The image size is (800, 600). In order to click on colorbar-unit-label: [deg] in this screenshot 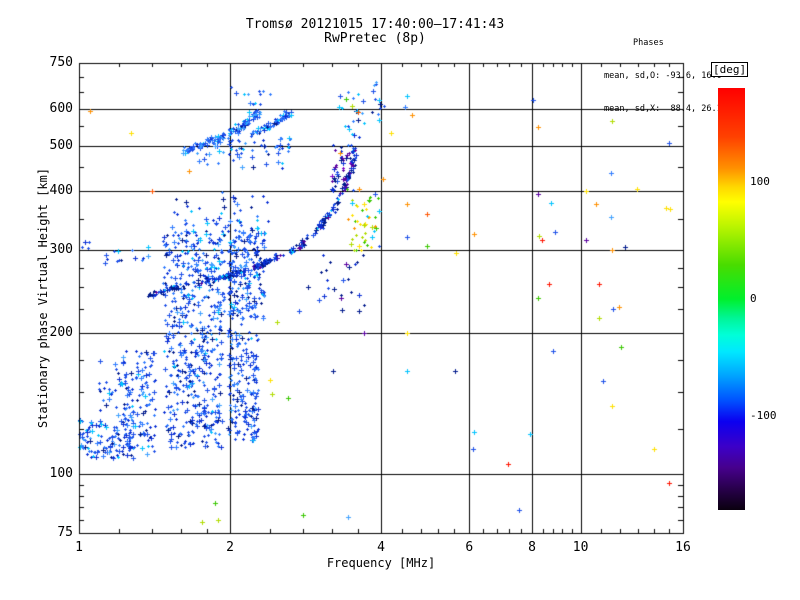, I will do `click(730, 69)`.